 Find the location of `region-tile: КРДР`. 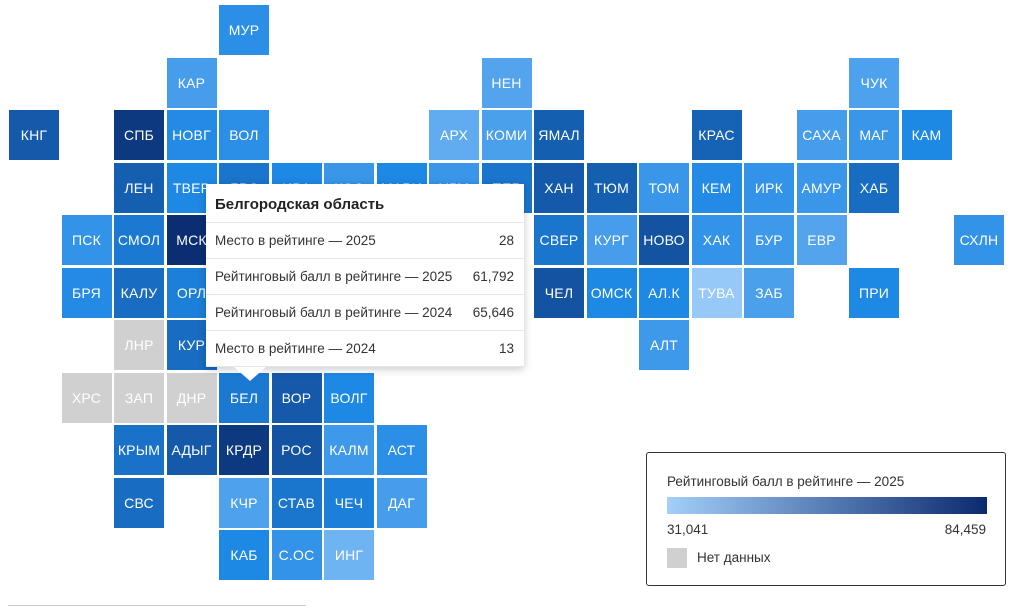

region-tile: КРДР is located at coordinates (244, 450).